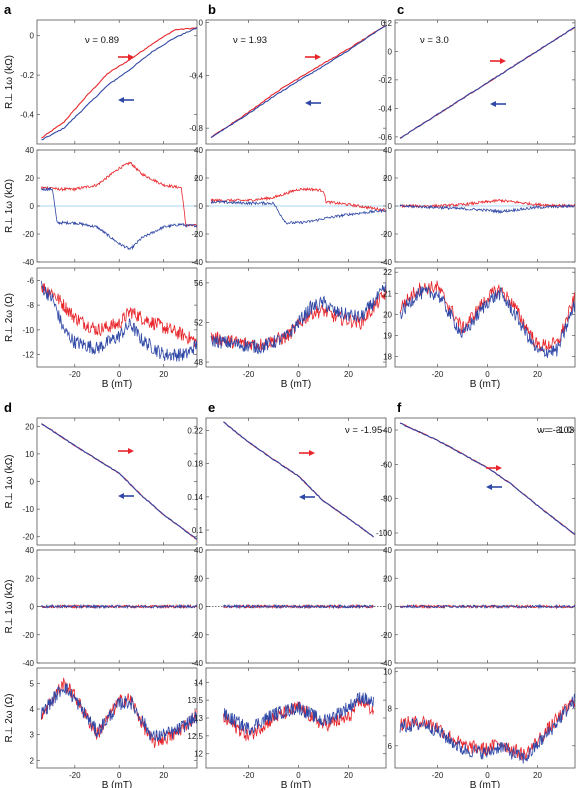  What do you see at coordinates (386, 464) in the screenshot?
I see `y-tick-label: -60` at bounding box center [386, 464].